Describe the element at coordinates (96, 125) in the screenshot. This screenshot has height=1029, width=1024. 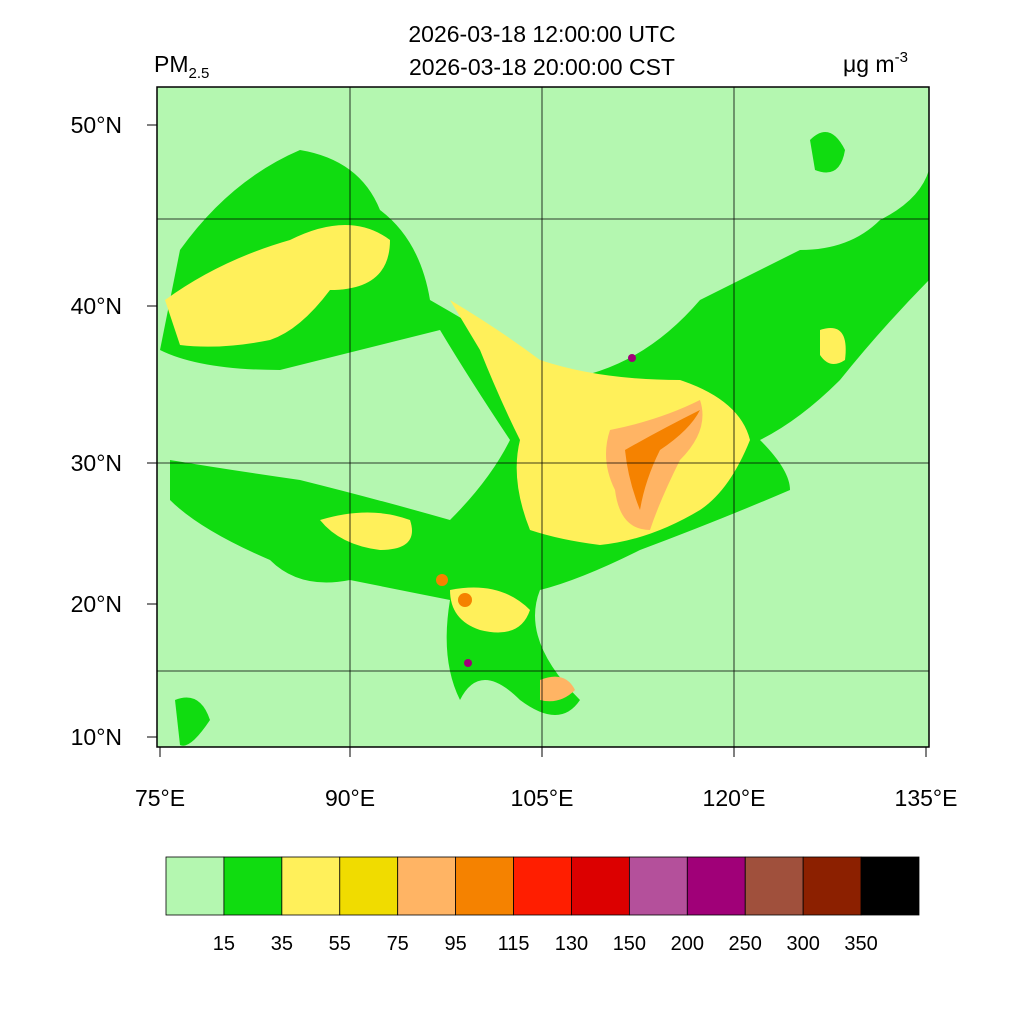
I see `lat-label: 50°N` at that location.